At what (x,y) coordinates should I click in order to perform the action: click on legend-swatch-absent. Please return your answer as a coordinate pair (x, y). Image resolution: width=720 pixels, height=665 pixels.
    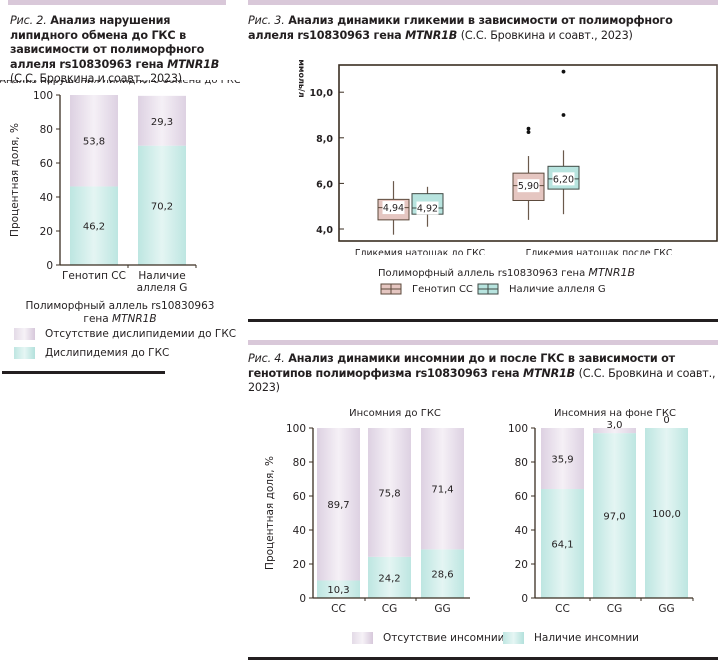
    Looking at the image, I should click on (362, 638).